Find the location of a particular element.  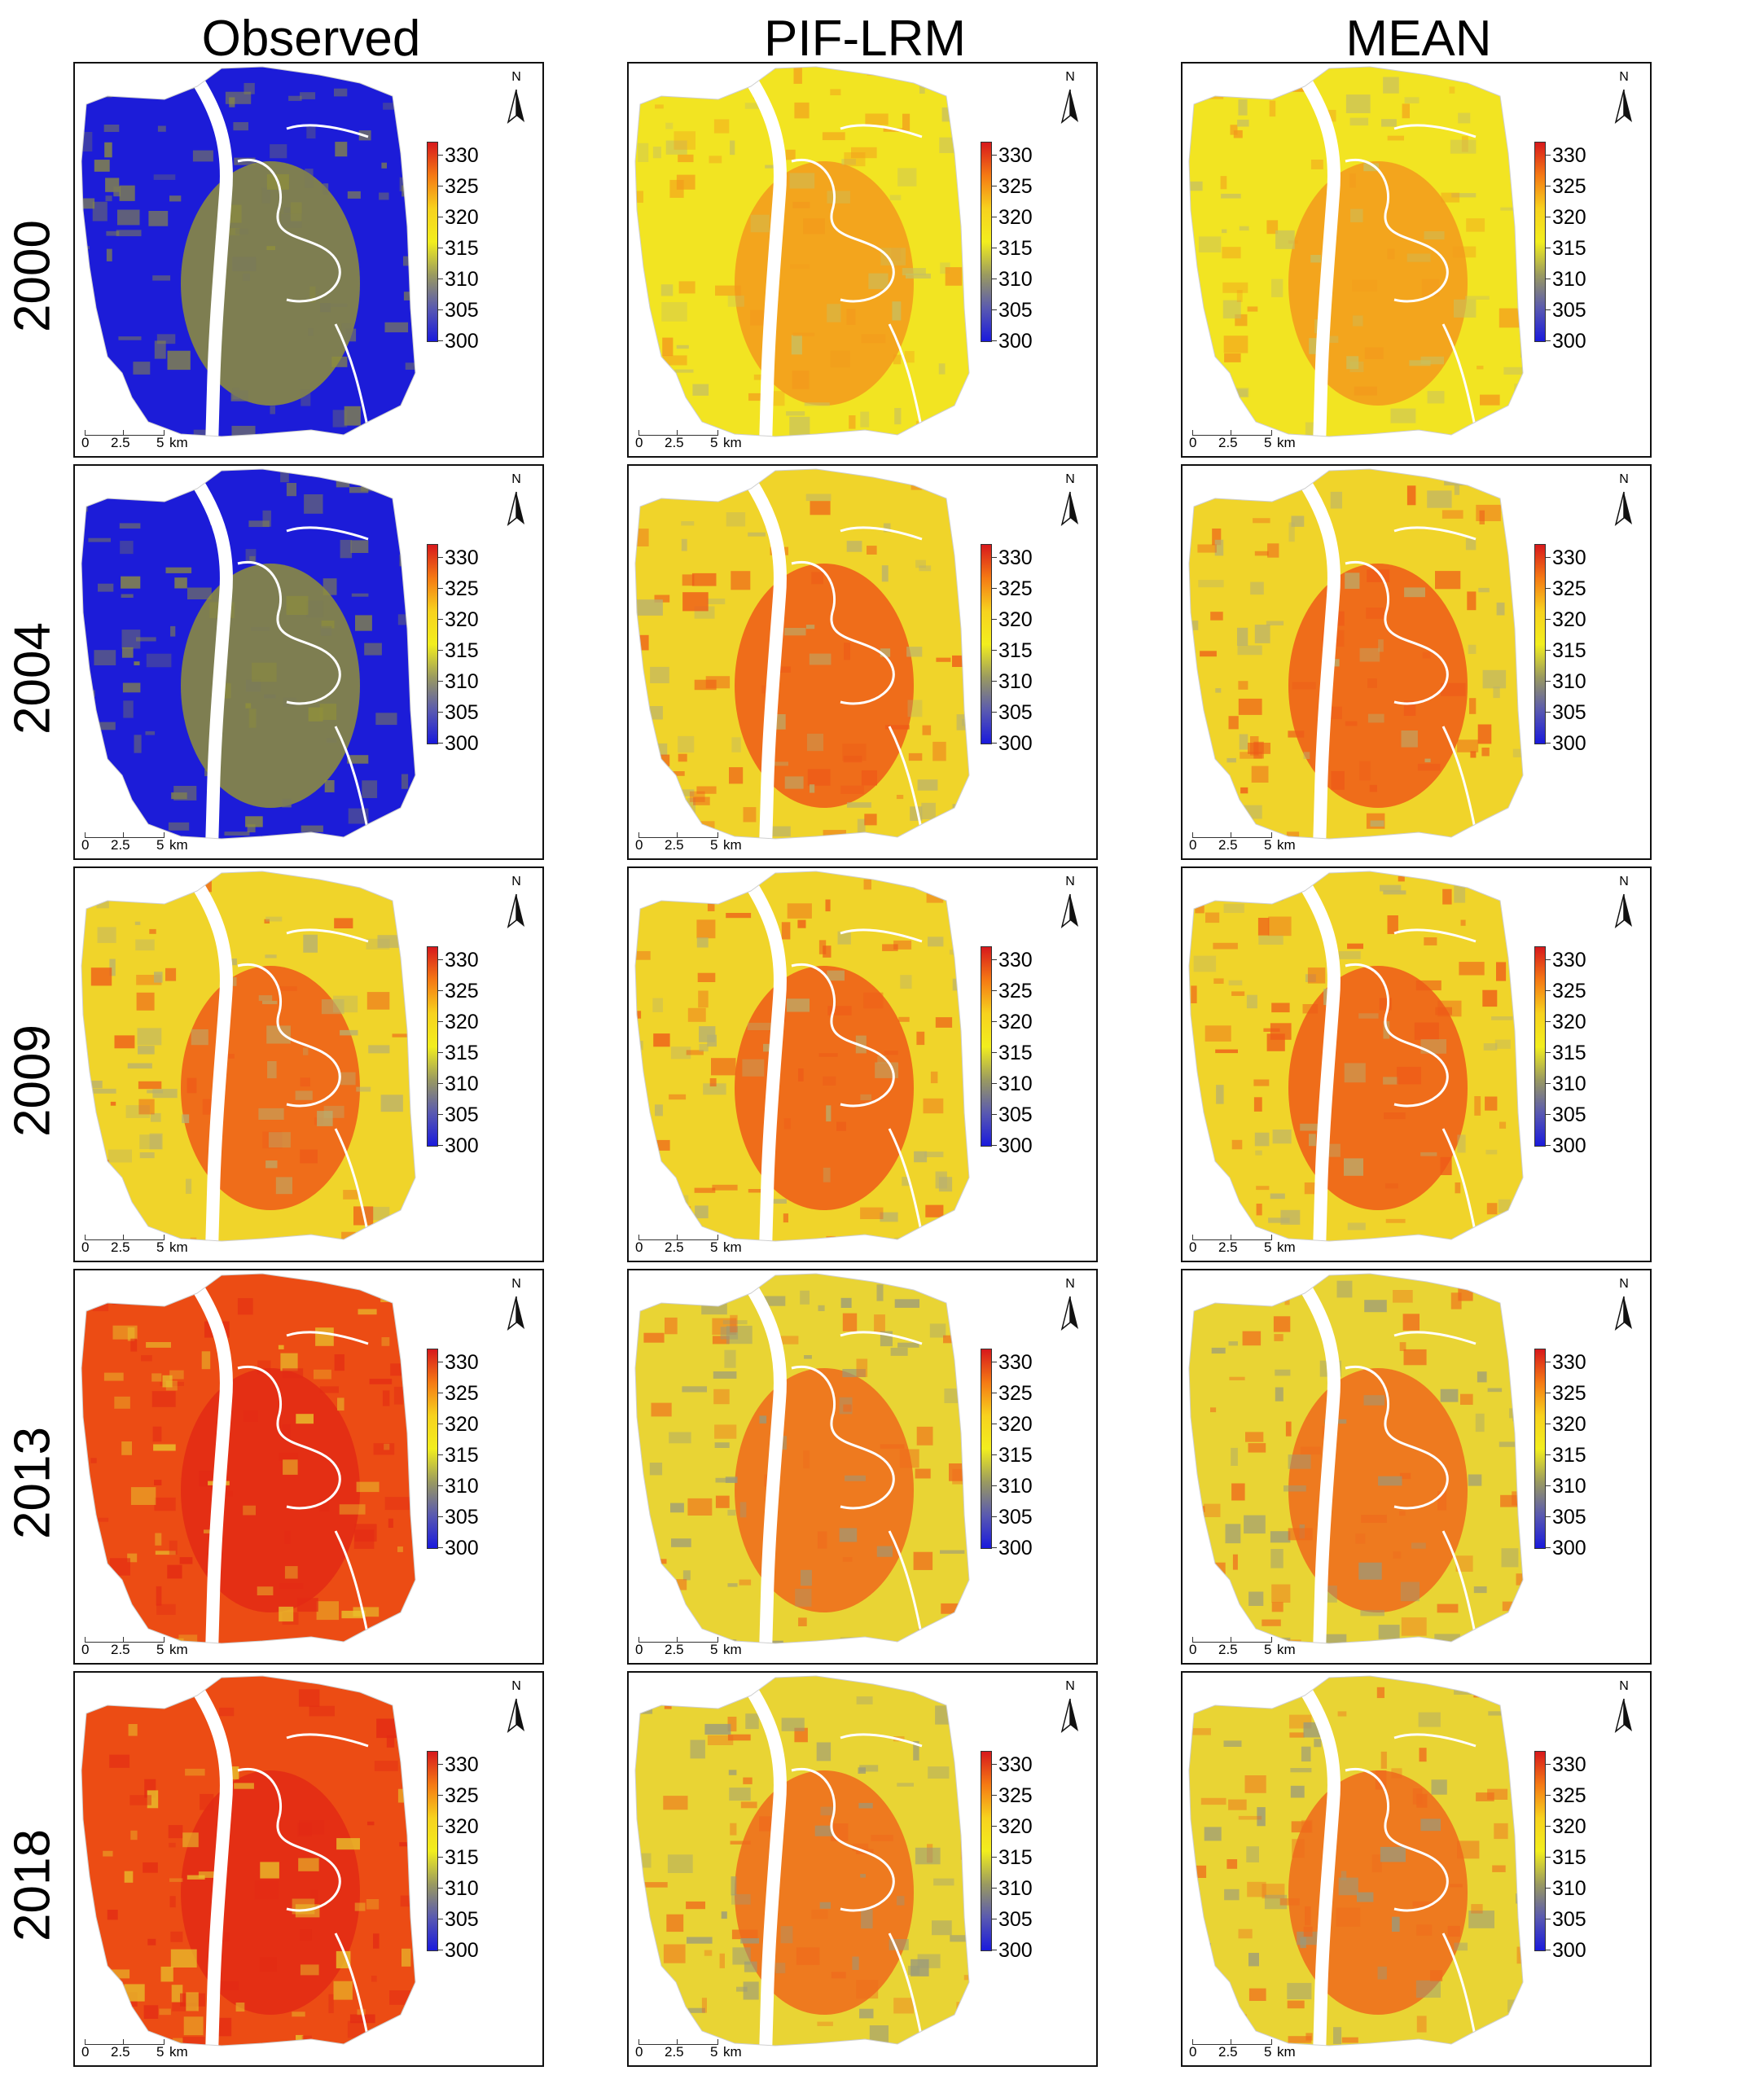

colorbar-tick-label: 315 is located at coordinates (1569, 650).